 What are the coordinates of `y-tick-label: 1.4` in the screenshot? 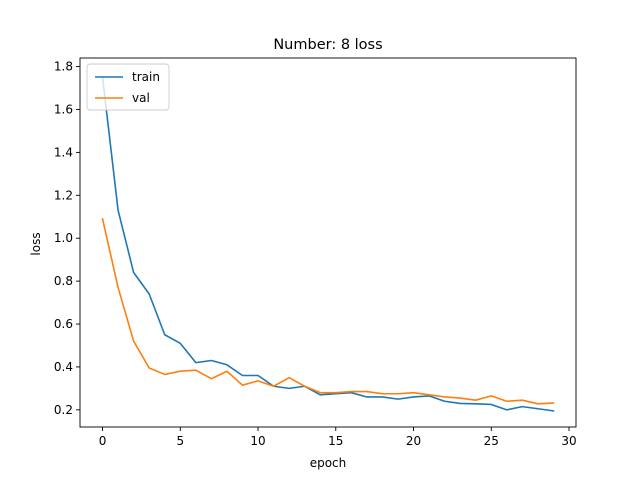 It's located at (63, 152).